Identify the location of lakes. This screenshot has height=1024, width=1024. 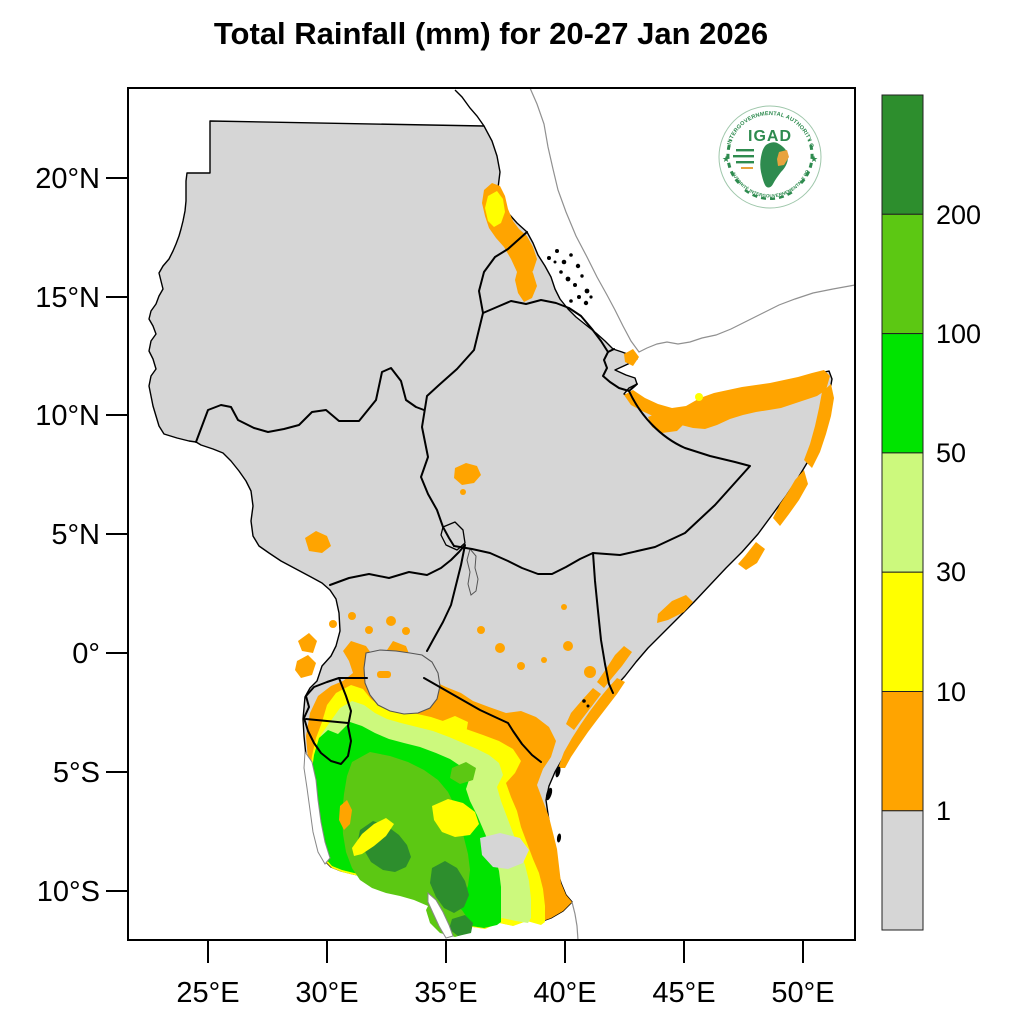
(391, 743).